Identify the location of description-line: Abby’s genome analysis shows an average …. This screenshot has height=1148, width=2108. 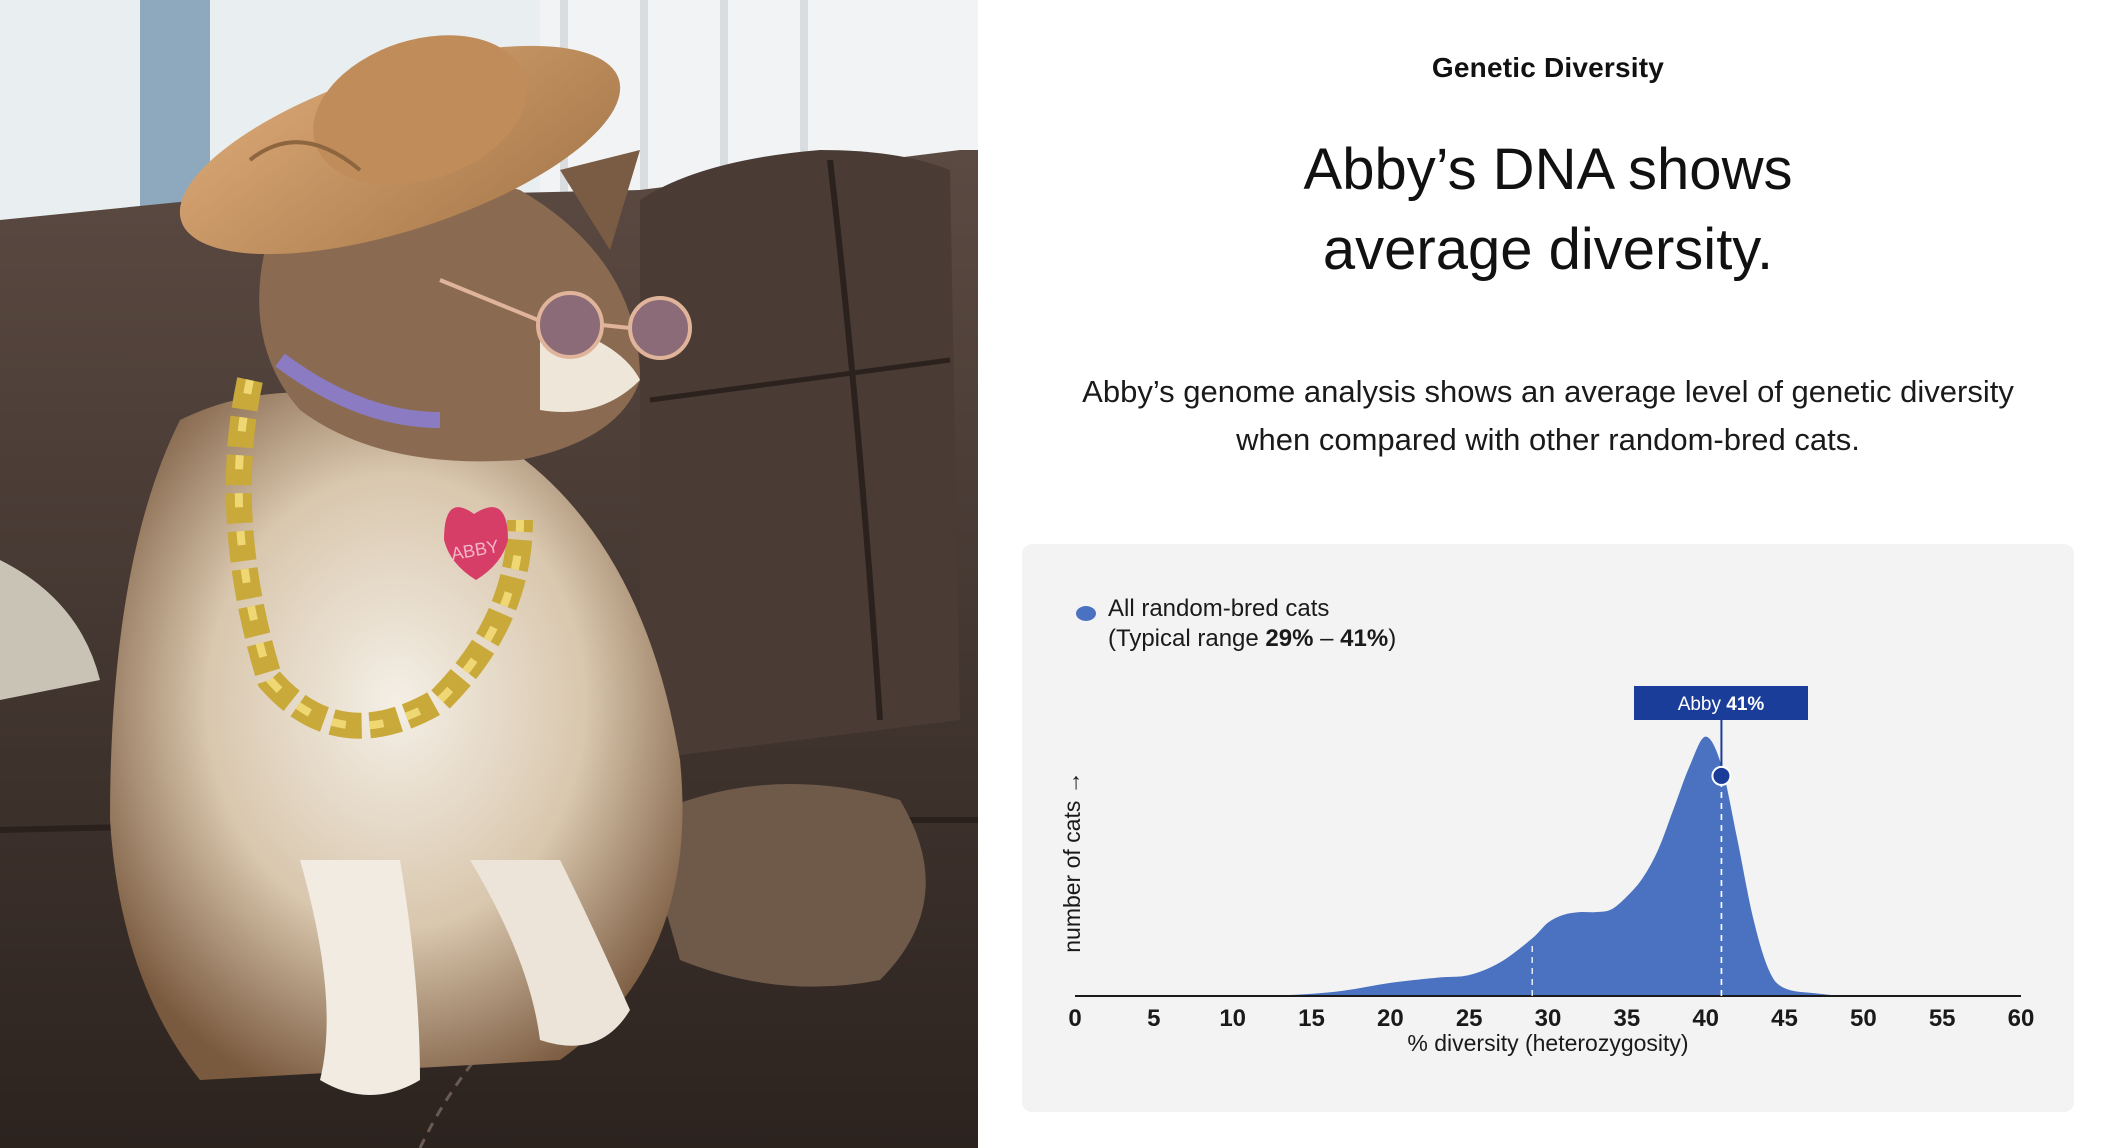
(1548, 391).